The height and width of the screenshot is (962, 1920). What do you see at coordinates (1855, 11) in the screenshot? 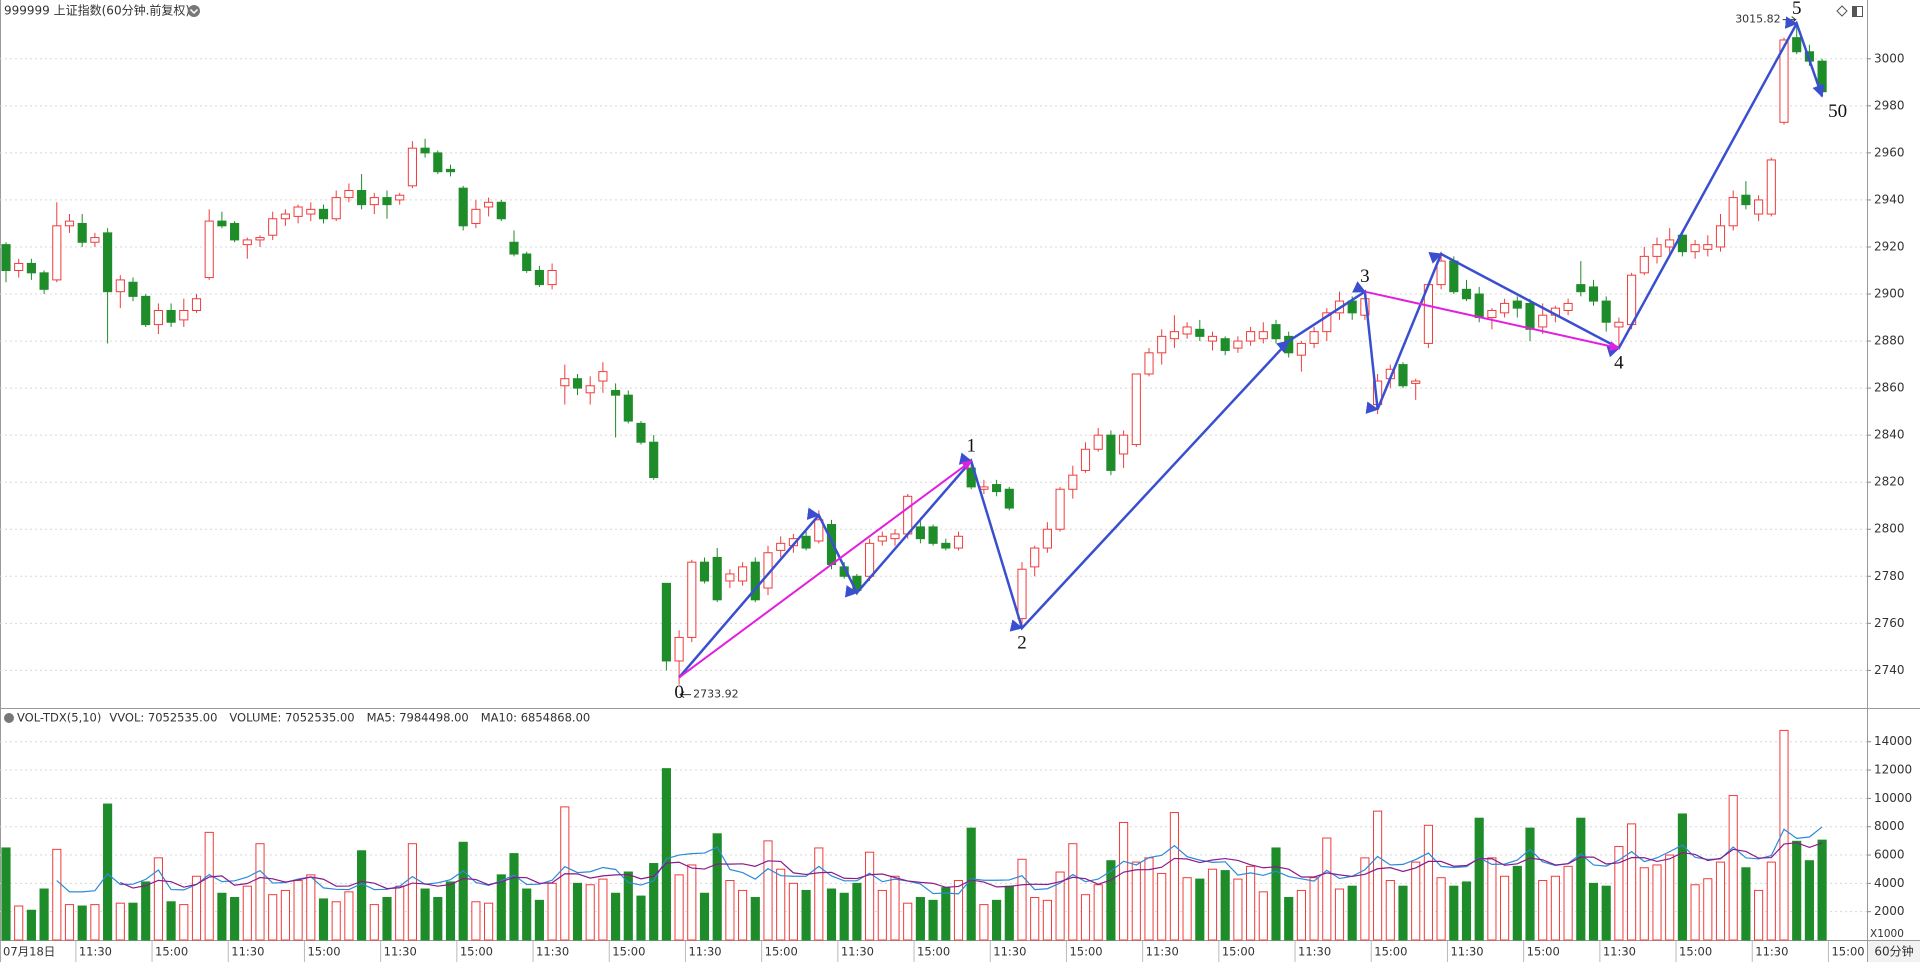
I see `panel-icon-fill` at bounding box center [1855, 11].